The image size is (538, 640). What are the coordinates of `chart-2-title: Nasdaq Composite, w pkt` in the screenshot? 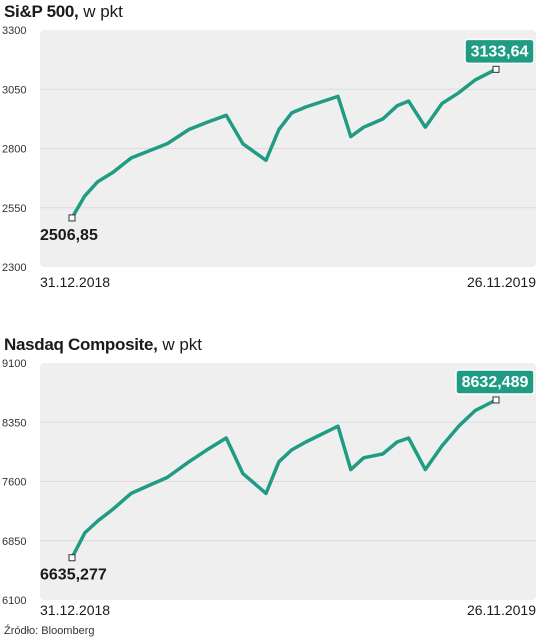 It's located at (103, 345).